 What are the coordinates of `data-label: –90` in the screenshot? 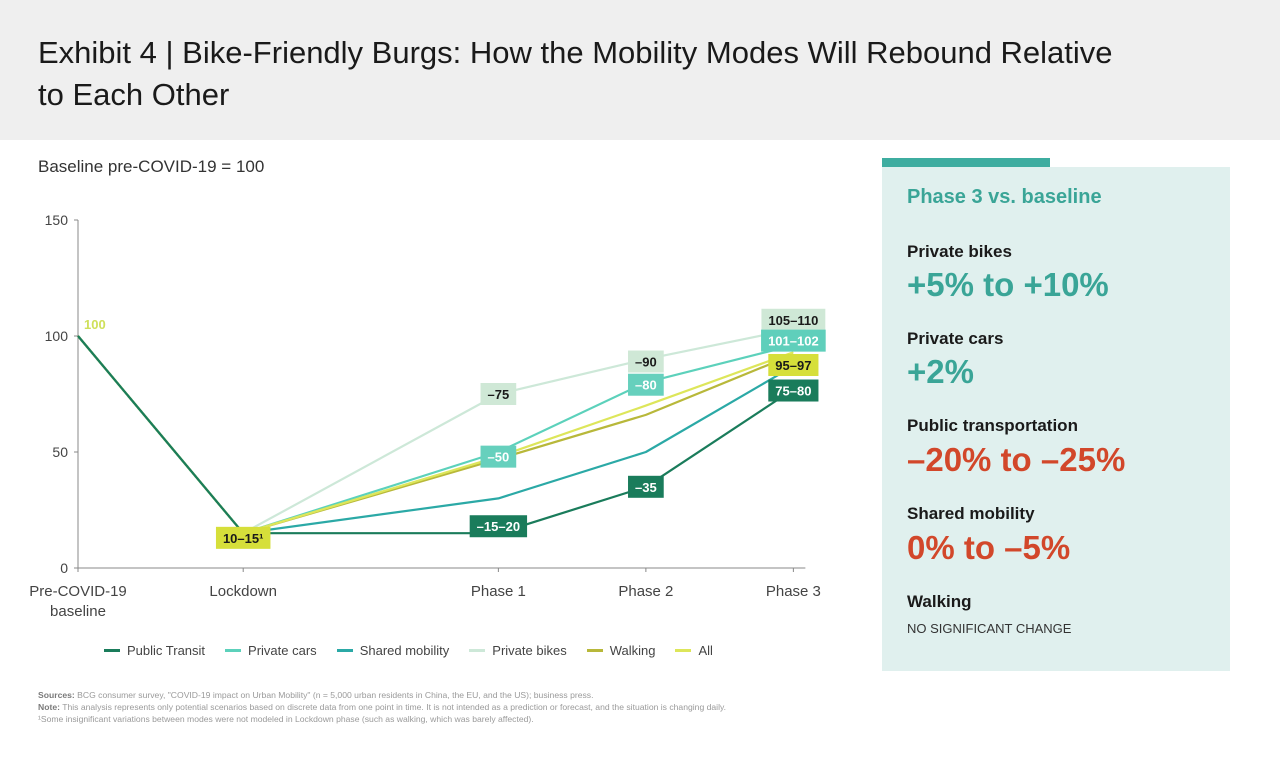 It's located at (646, 361).